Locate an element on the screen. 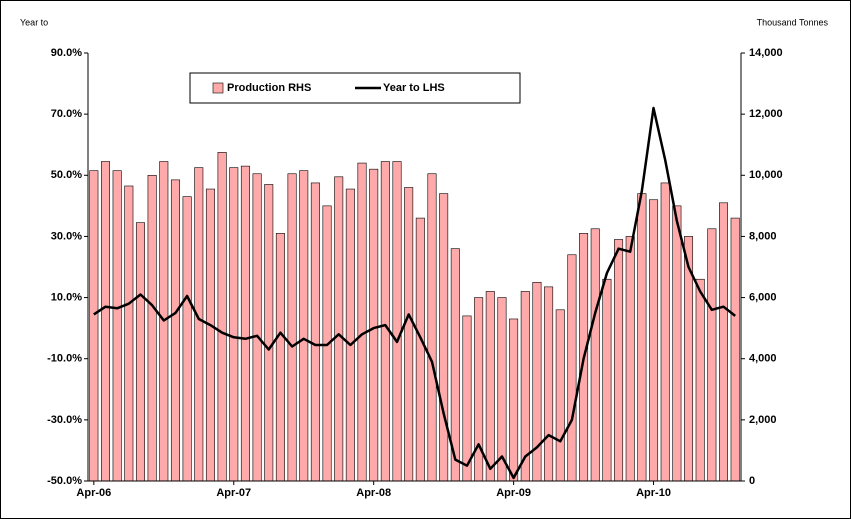  legend-label: Production RHS is located at coordinates (269, 88).